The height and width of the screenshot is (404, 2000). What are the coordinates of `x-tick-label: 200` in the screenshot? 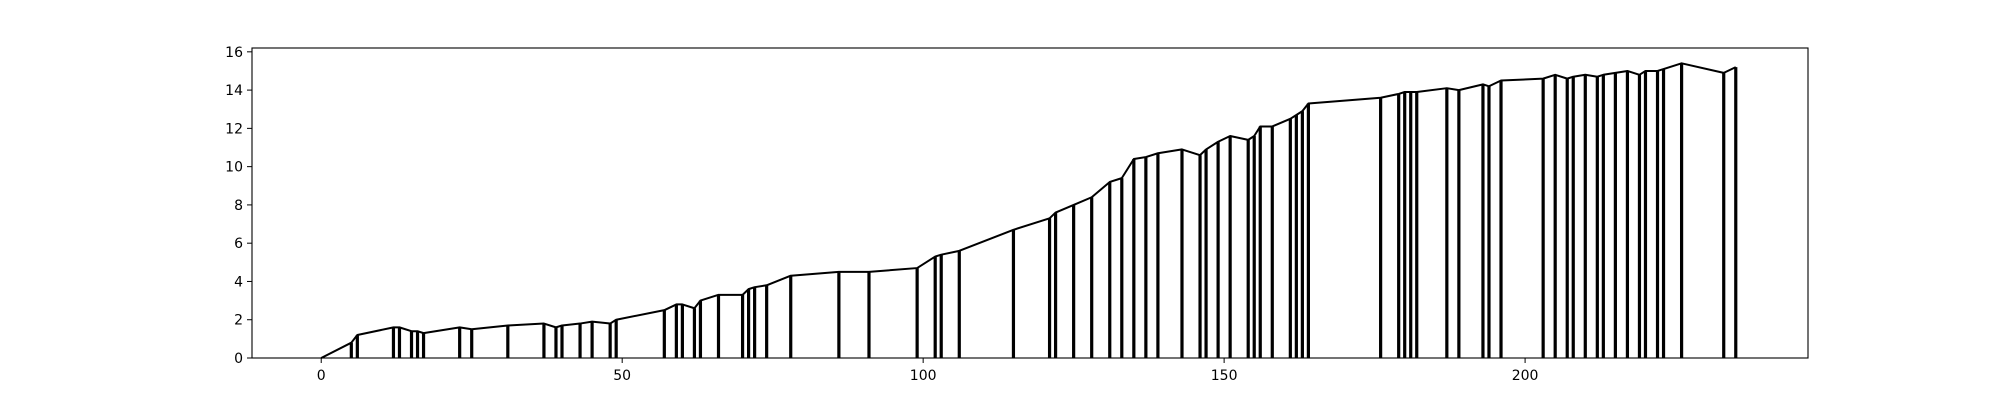 It's located at (1525, 376).